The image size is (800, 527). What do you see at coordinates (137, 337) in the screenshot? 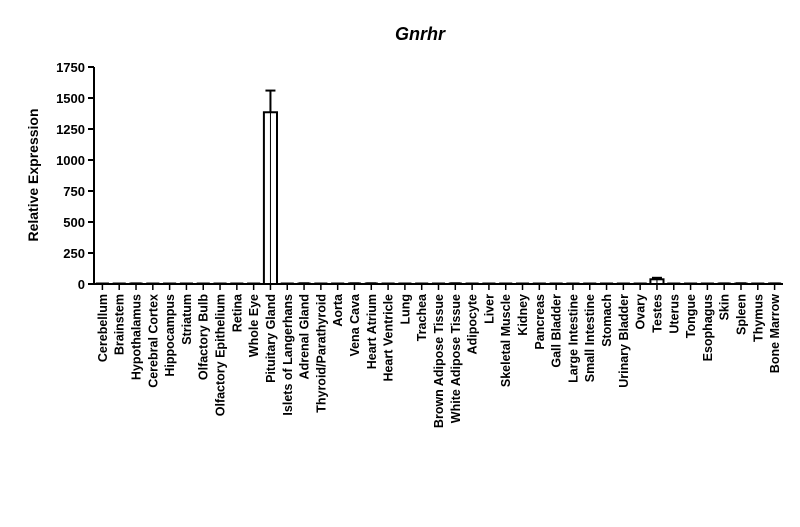
I see `x-tick-label: Hypothalamus` at bounding box center [137, 337].